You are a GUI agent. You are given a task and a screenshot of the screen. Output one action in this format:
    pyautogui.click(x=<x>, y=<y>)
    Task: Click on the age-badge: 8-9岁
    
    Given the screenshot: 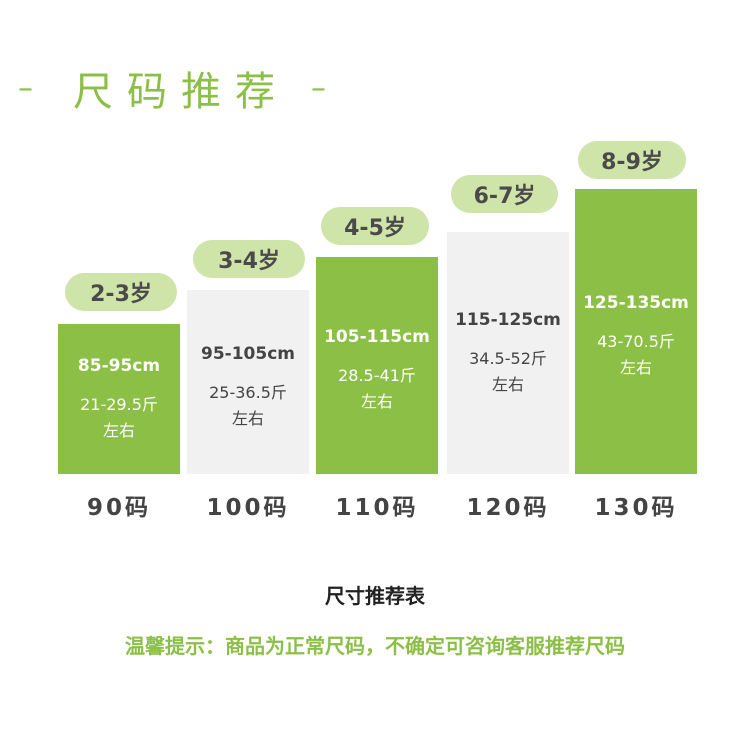 What is the action you would take?
    pyautogui.click(x=632, y=160)
    